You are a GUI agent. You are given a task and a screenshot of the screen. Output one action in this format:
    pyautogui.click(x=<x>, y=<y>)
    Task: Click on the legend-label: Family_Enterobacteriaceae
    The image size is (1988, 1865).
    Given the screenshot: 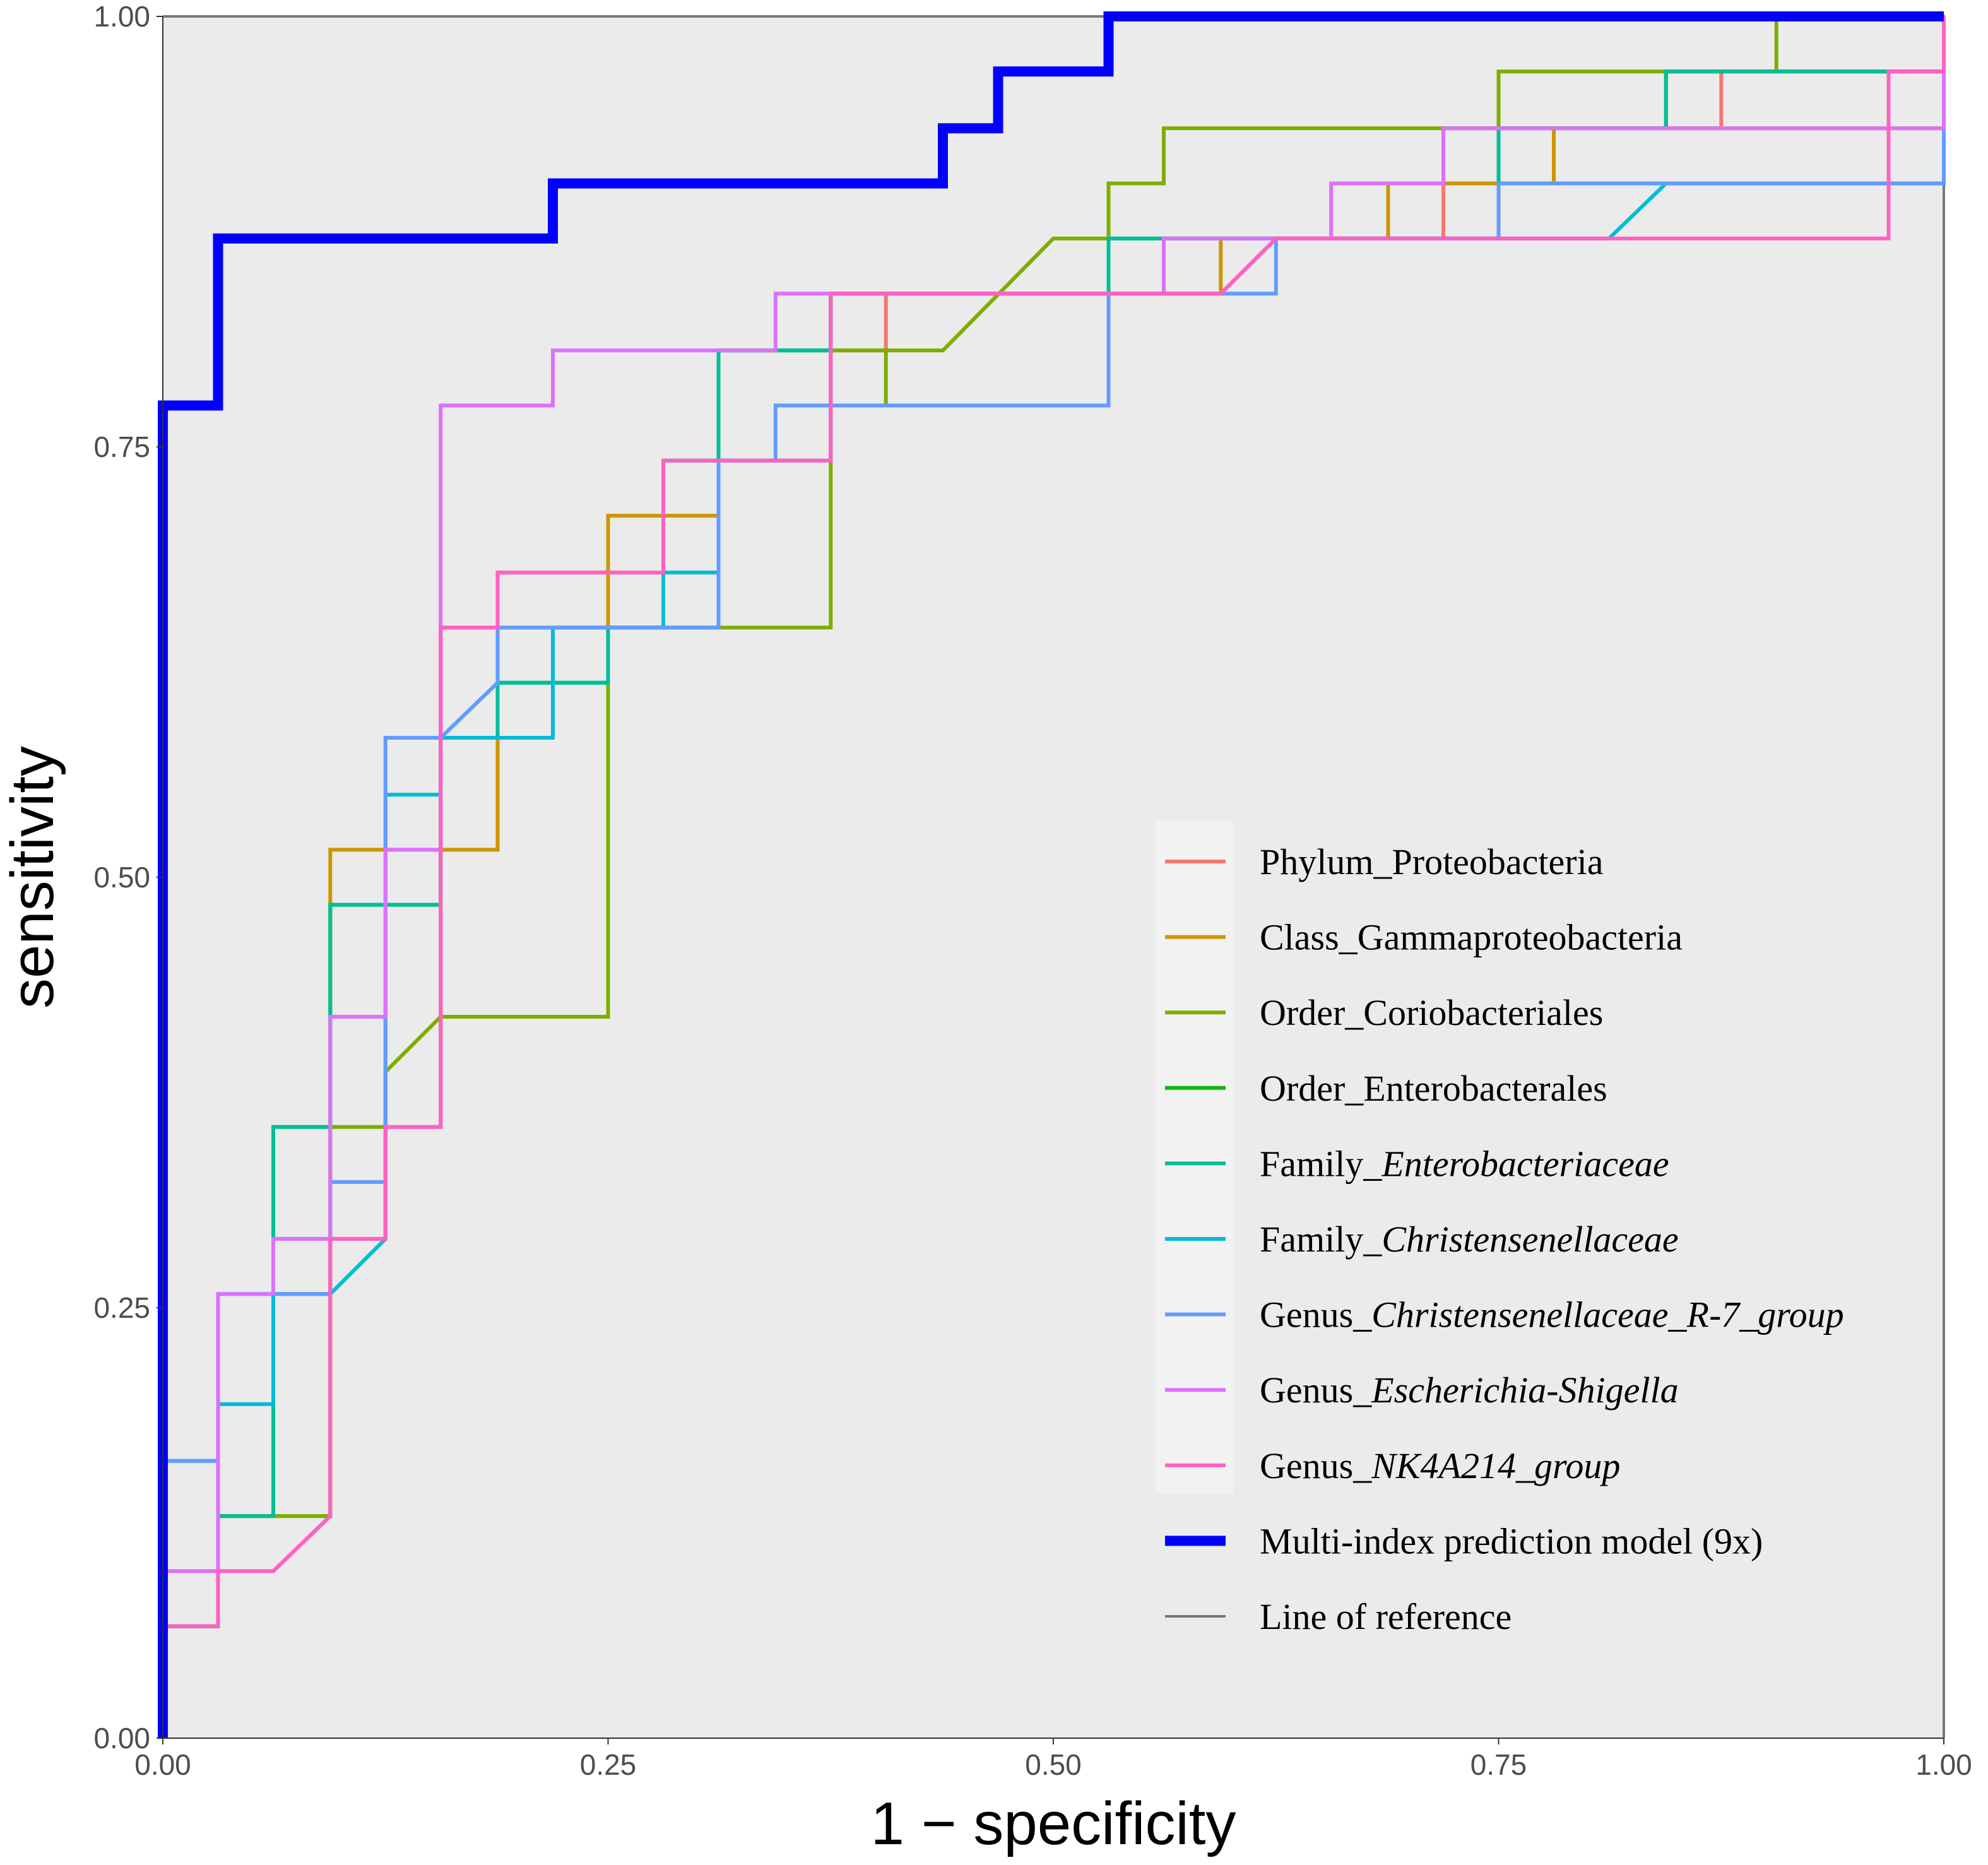 What is the action you would take?
    pyautogui.click(x=1464, y=1163)
    